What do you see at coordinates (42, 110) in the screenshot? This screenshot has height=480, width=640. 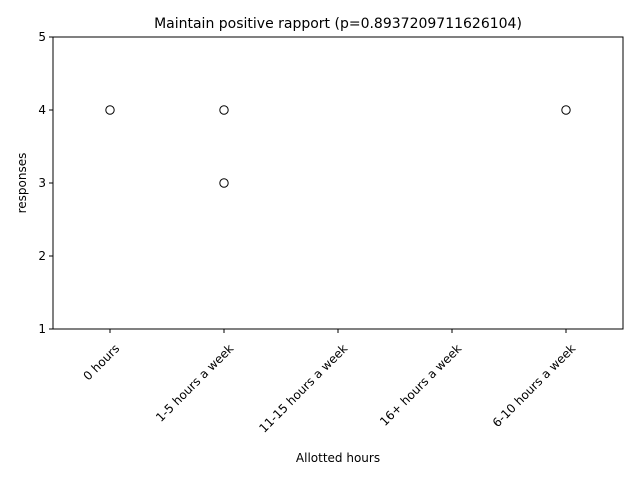 I see `y-tick-label: 4` at bounding box center [42, 110].